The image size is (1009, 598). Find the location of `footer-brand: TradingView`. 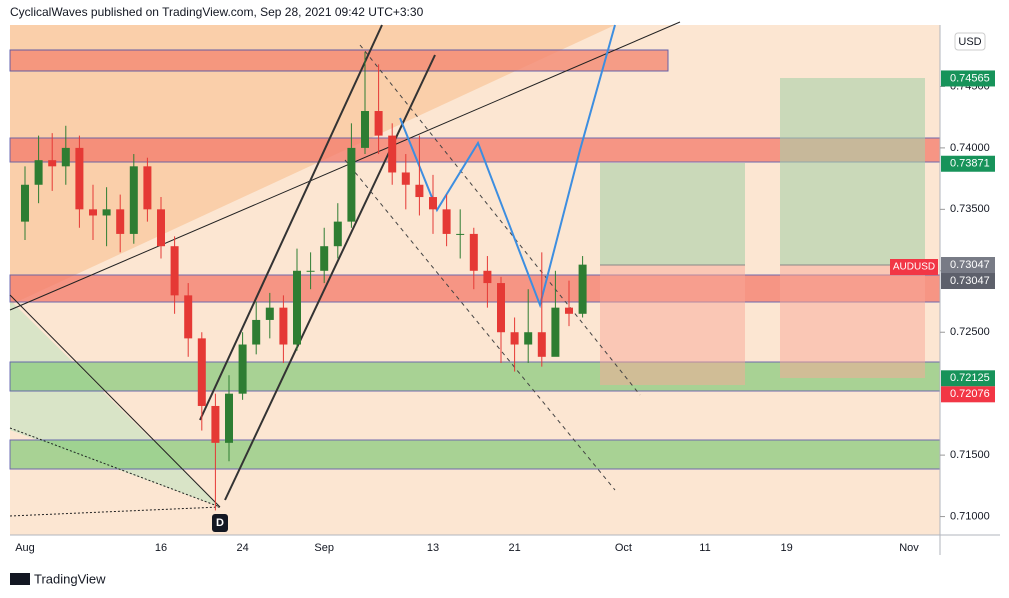

footer-brand: TradingView is located at coordinates (70, 578).